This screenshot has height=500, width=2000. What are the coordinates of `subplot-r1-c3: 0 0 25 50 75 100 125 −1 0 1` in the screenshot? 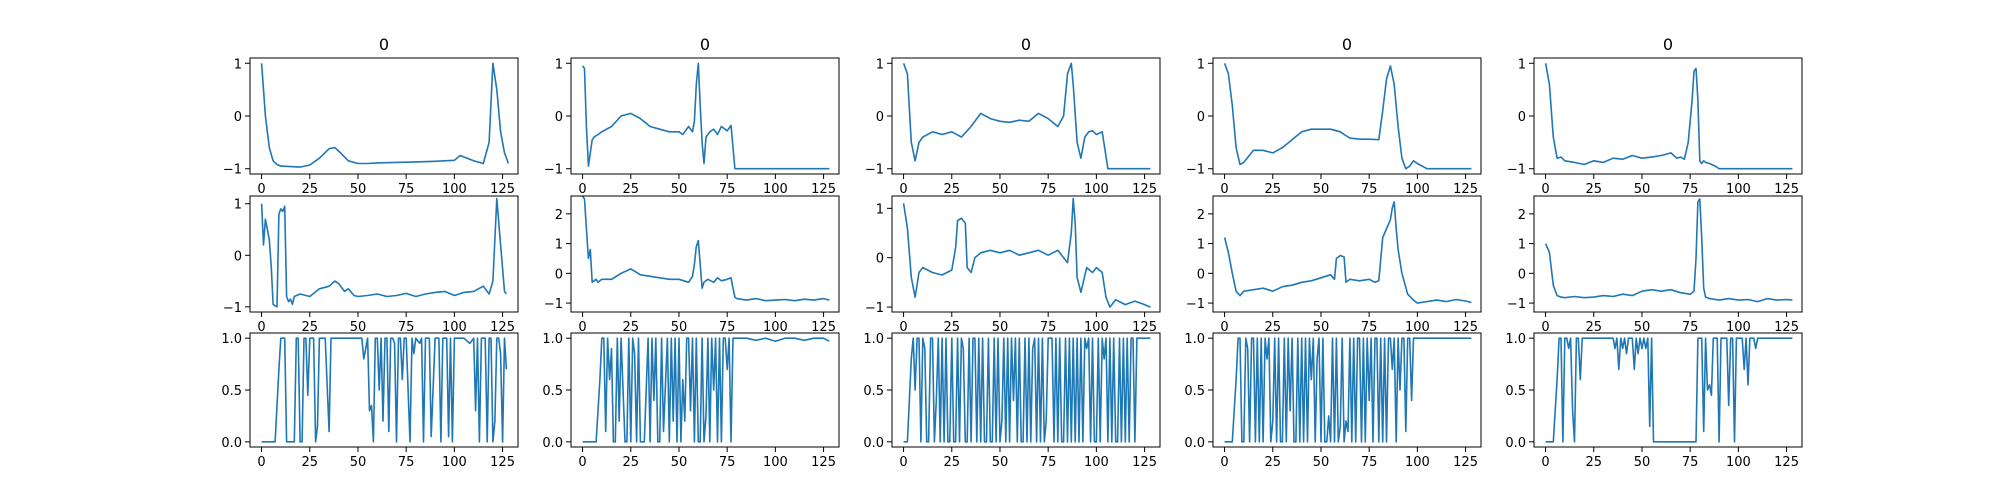 It's located at (1013, 116).